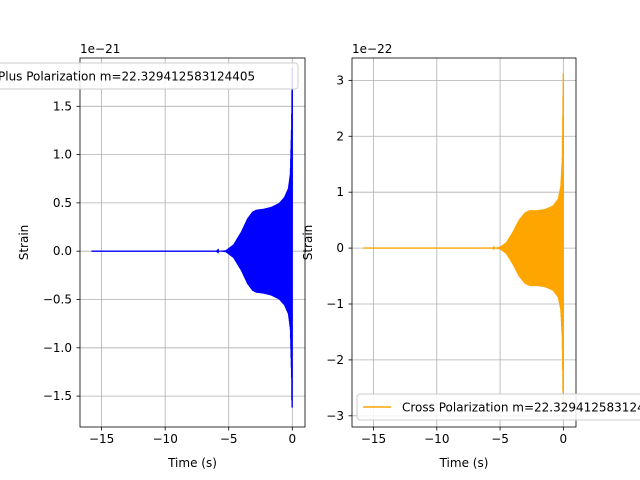 This screenshot has height=480, width=640. What do you see at coordinates (340, 80) in the screenshot?
I see `y-tick-label: 3` at bounding box center [340, 80].